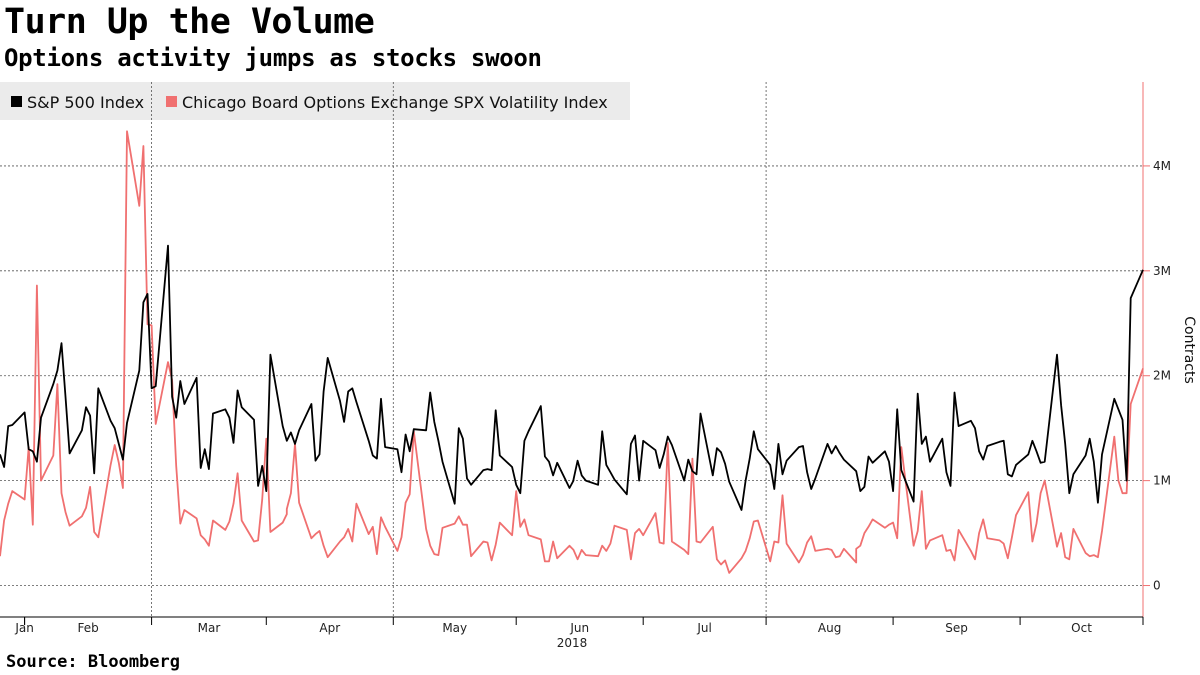 The image size is (1200, 675). I want to click on x-tick-label: Sep, so click(956, 628).